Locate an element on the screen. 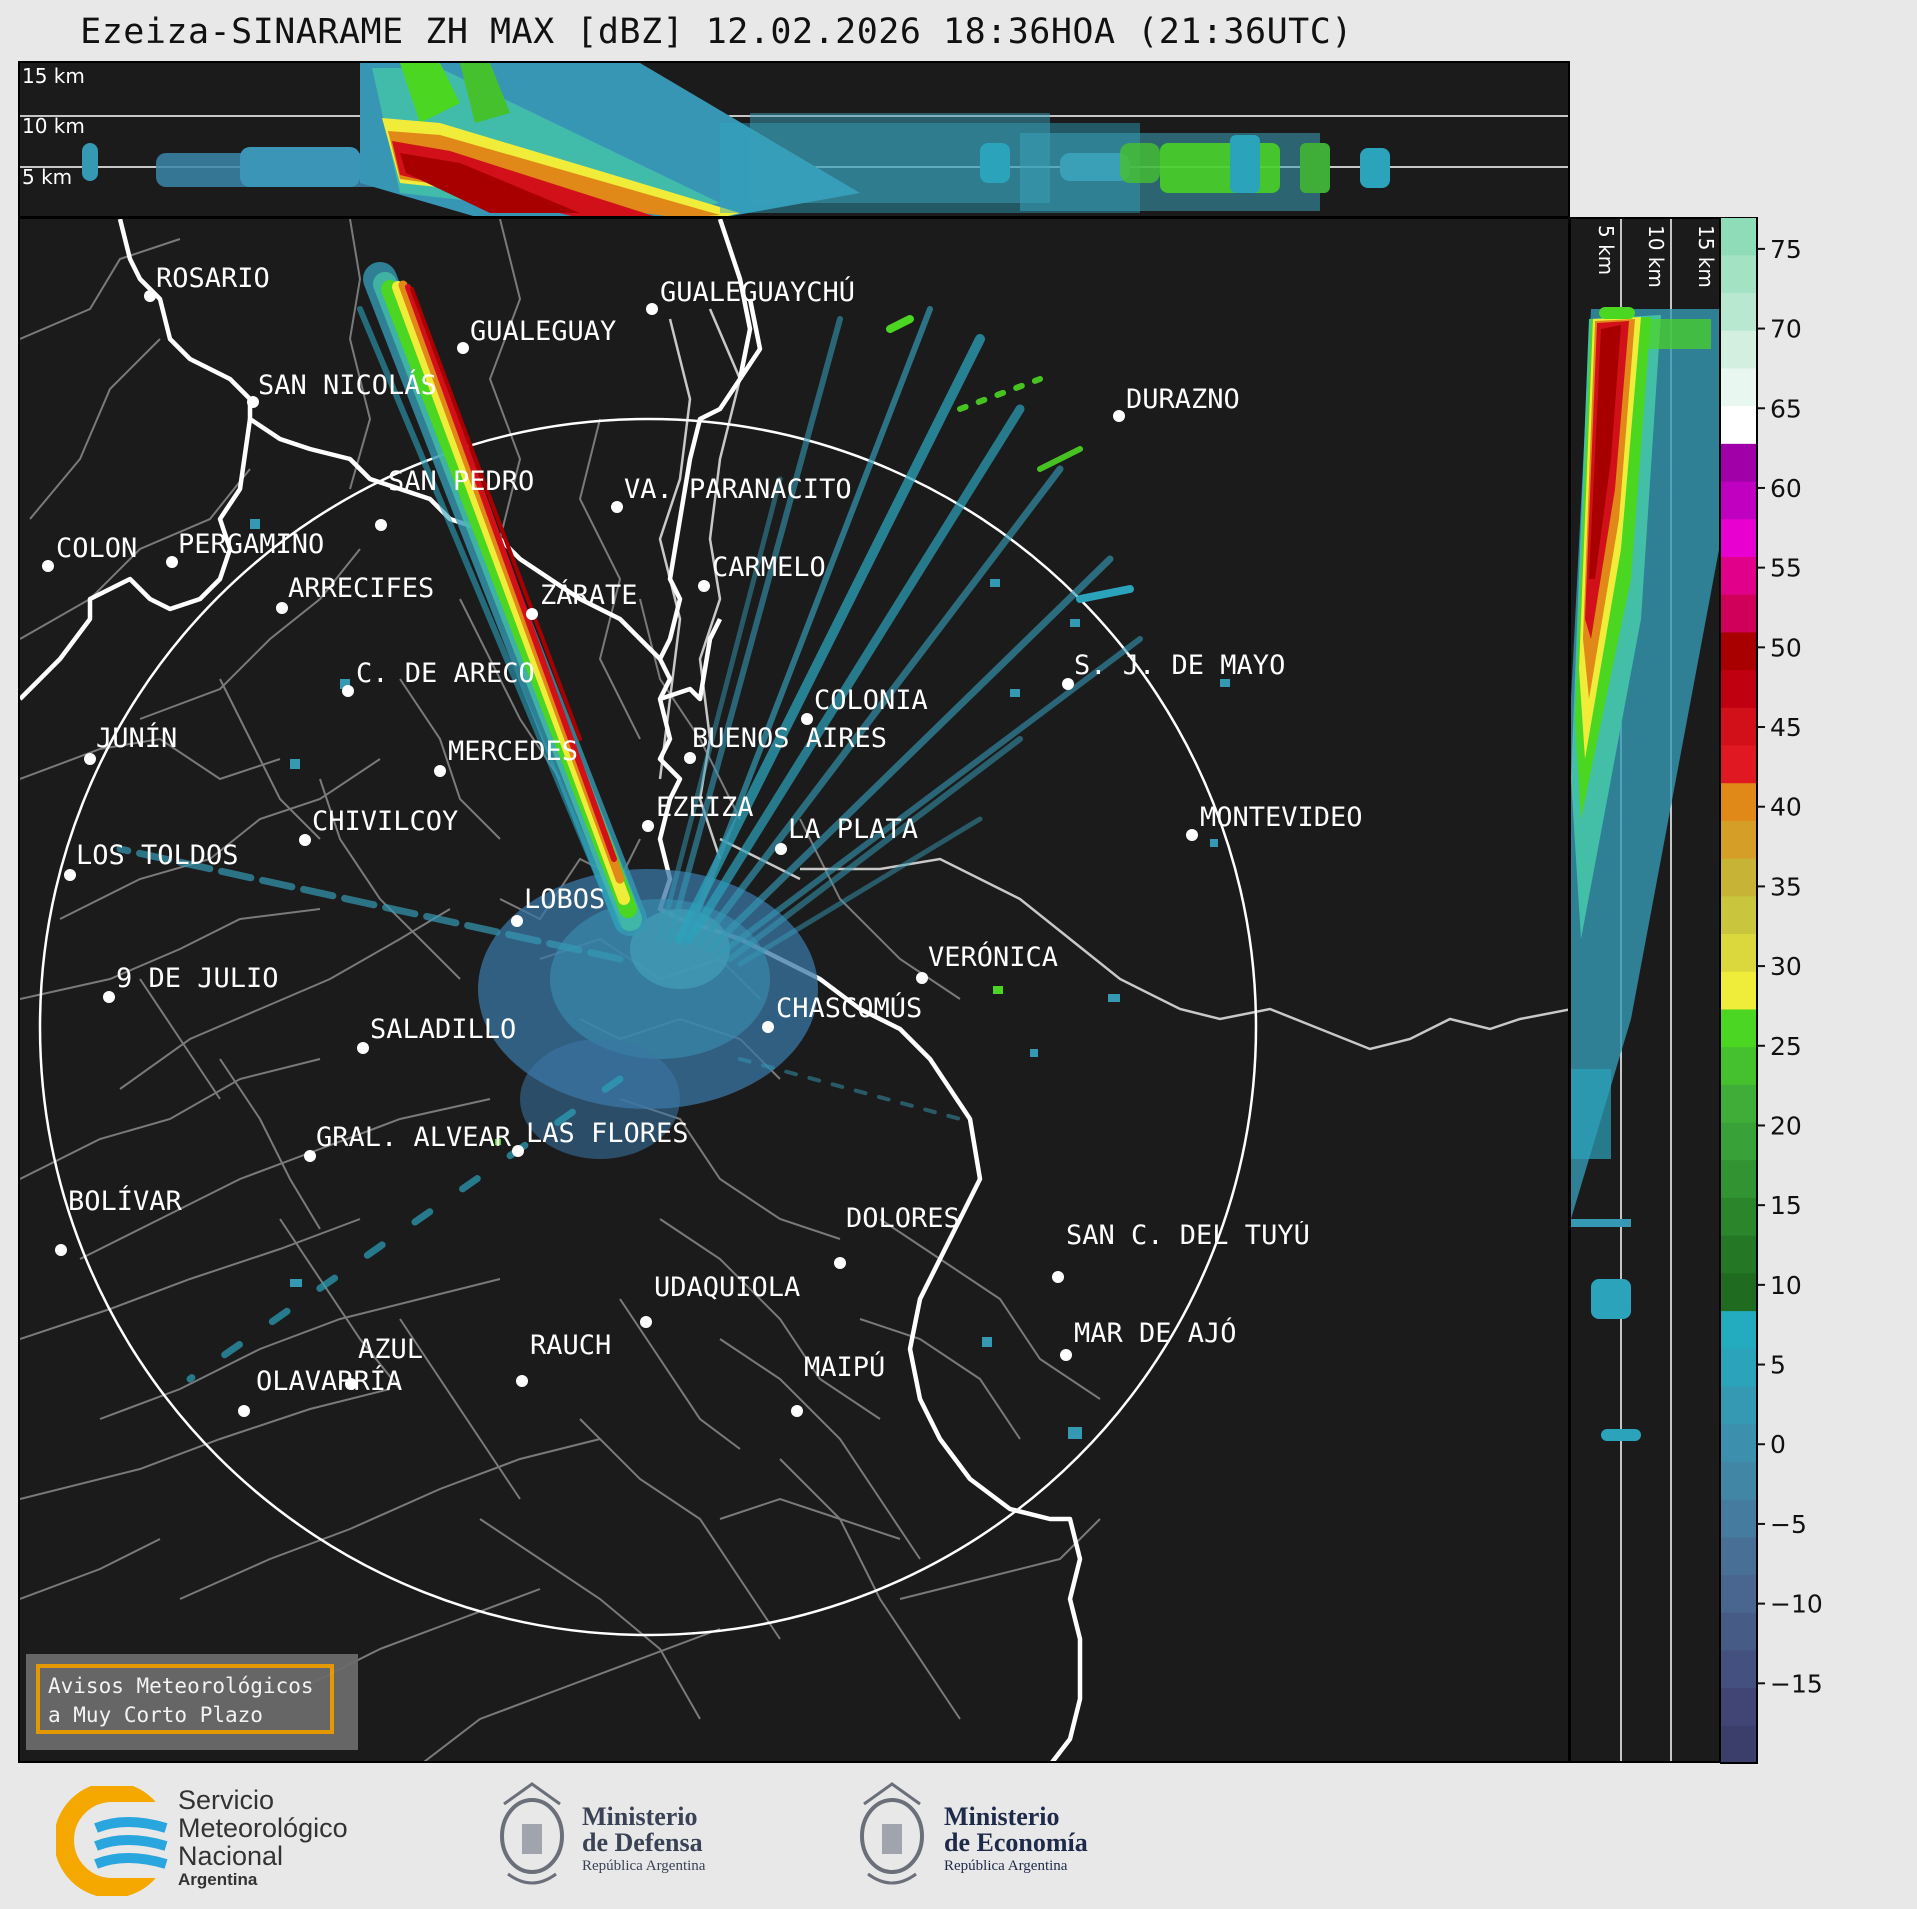 Image resolution: width=1917 pixels, height=1909 pixels. smn-line-2: Meteorológico is located at coordinates (263, 1828).